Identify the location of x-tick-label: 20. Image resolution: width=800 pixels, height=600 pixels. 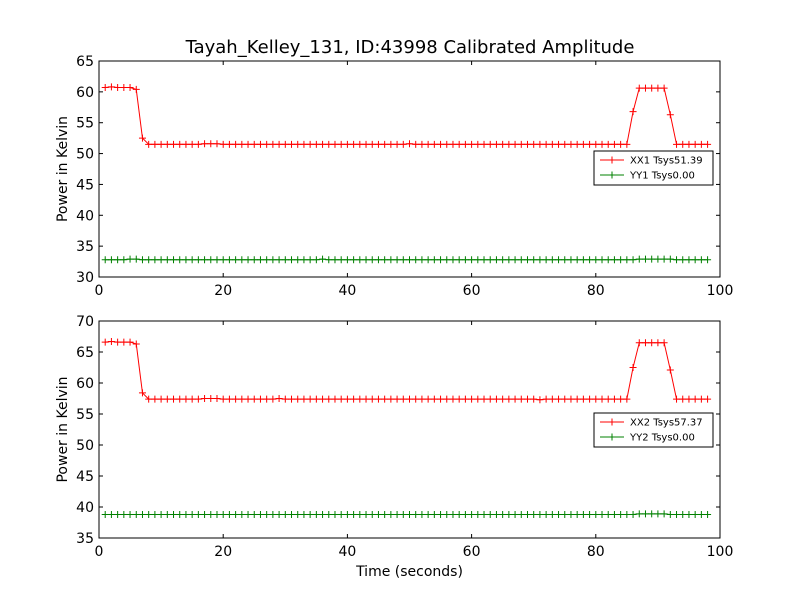
(223, 552).